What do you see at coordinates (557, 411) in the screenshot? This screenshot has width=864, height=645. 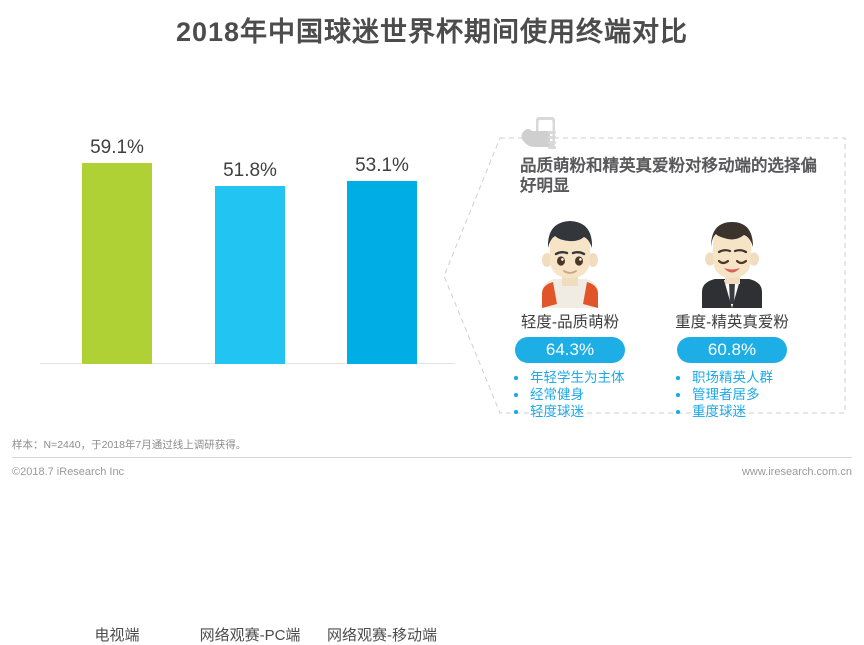 I see `list-item-label: 轻度球迷` at bounding box center [557, 411].